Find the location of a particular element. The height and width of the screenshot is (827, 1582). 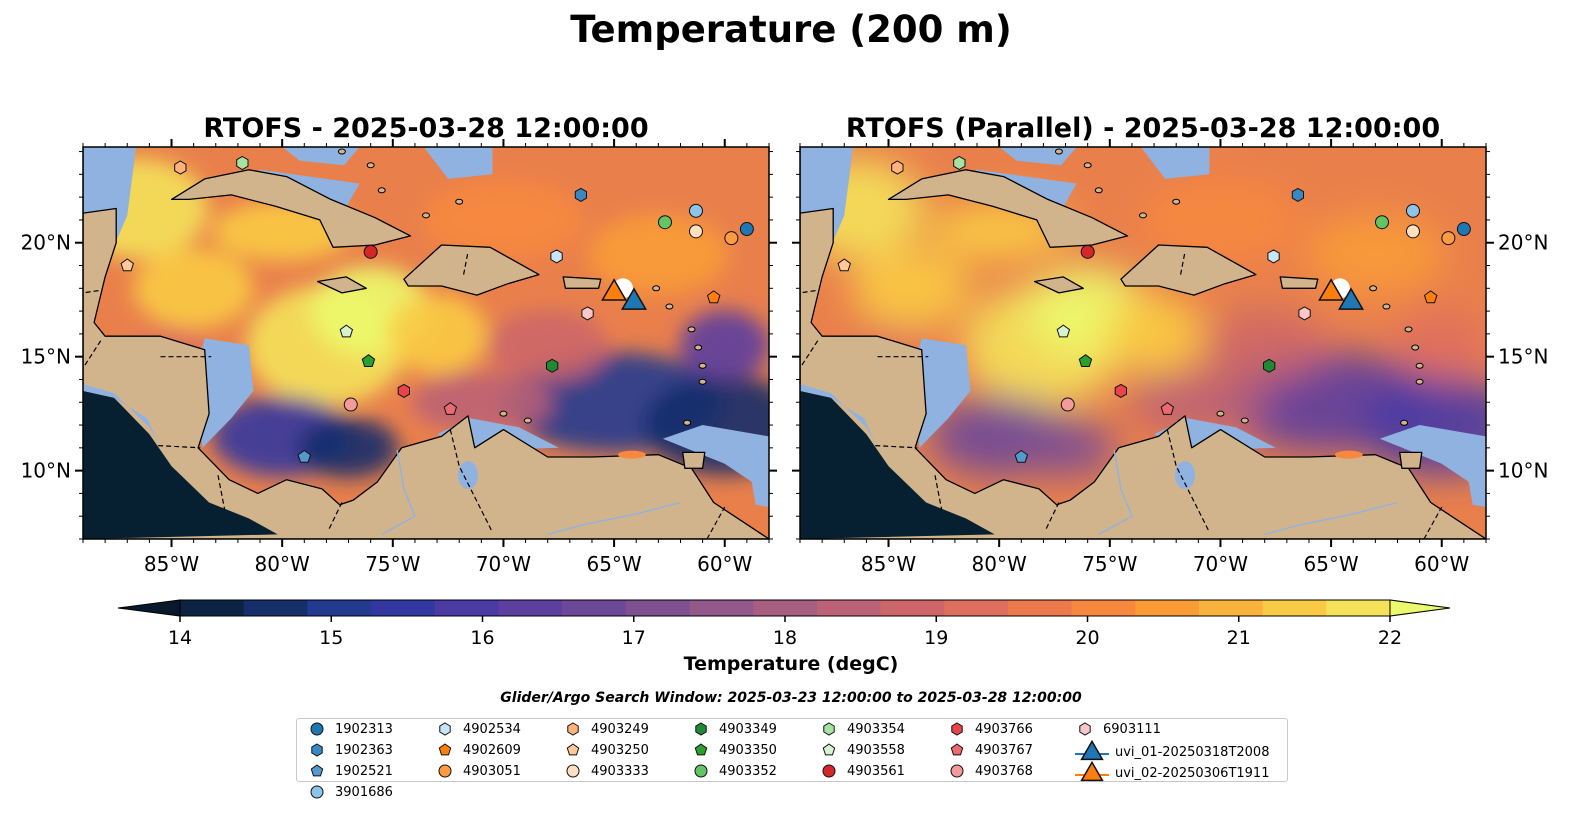

colorbar-tick-label: 15 is located at coordinates (331, 638).